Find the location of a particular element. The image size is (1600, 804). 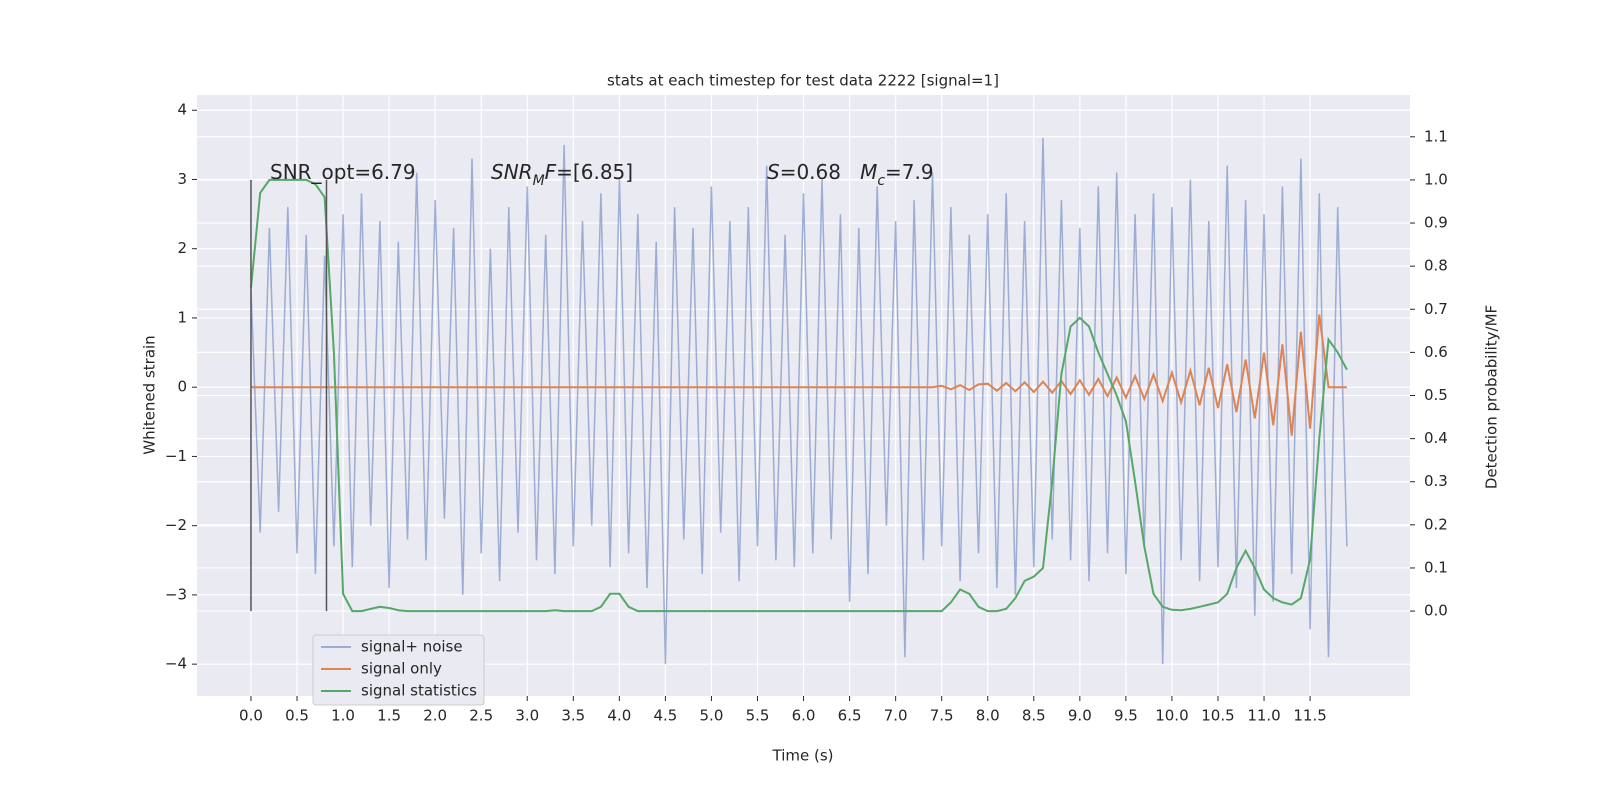

y-tick-label: 0 is located at coordinates (182, 387).